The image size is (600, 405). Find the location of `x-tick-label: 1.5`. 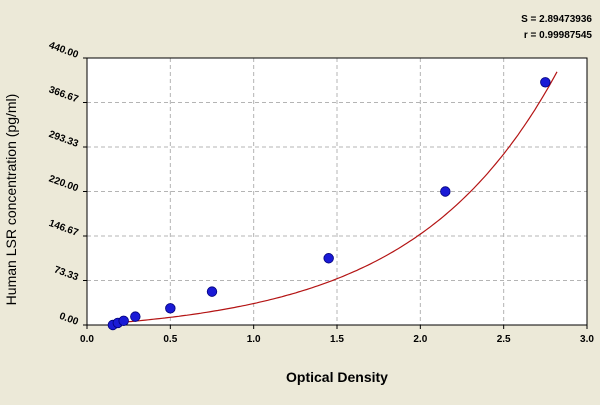

x-tick-label: 1.5 is located at coordinates (337, 339).